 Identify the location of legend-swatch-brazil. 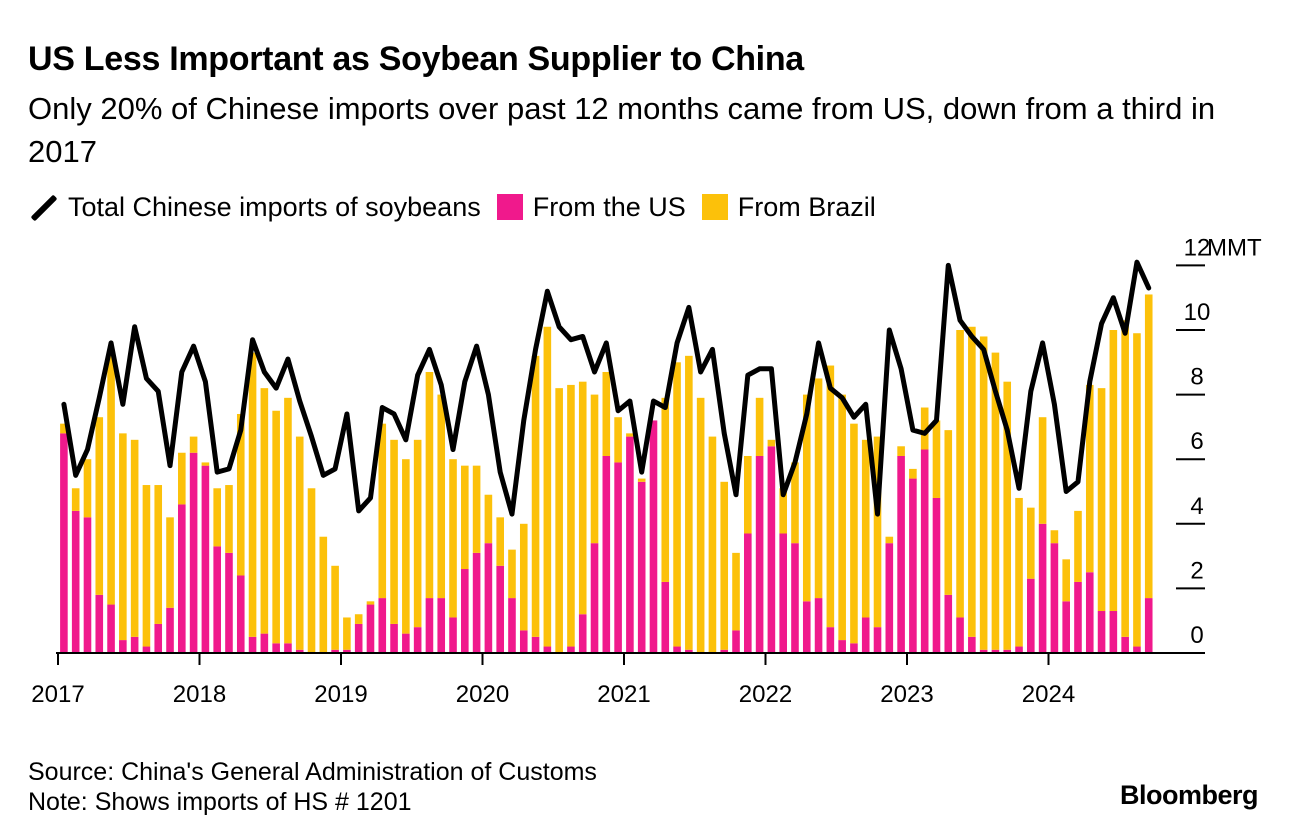
(714, 207).